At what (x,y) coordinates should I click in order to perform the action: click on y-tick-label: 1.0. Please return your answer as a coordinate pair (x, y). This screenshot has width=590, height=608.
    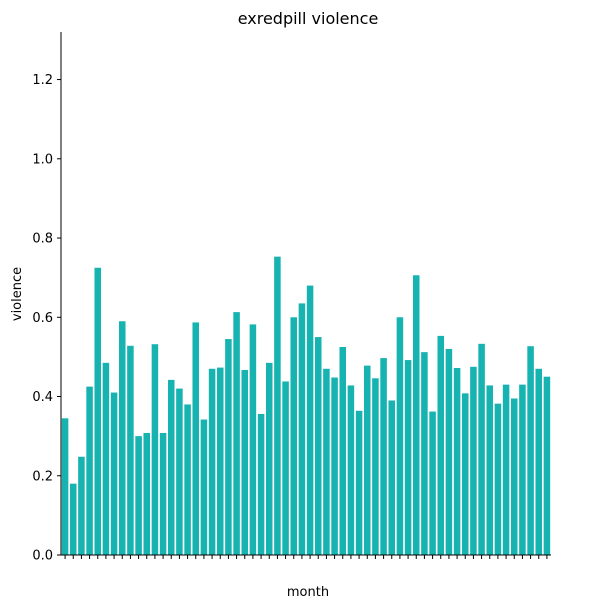
    Looking at the image, I should click on (42, 159).